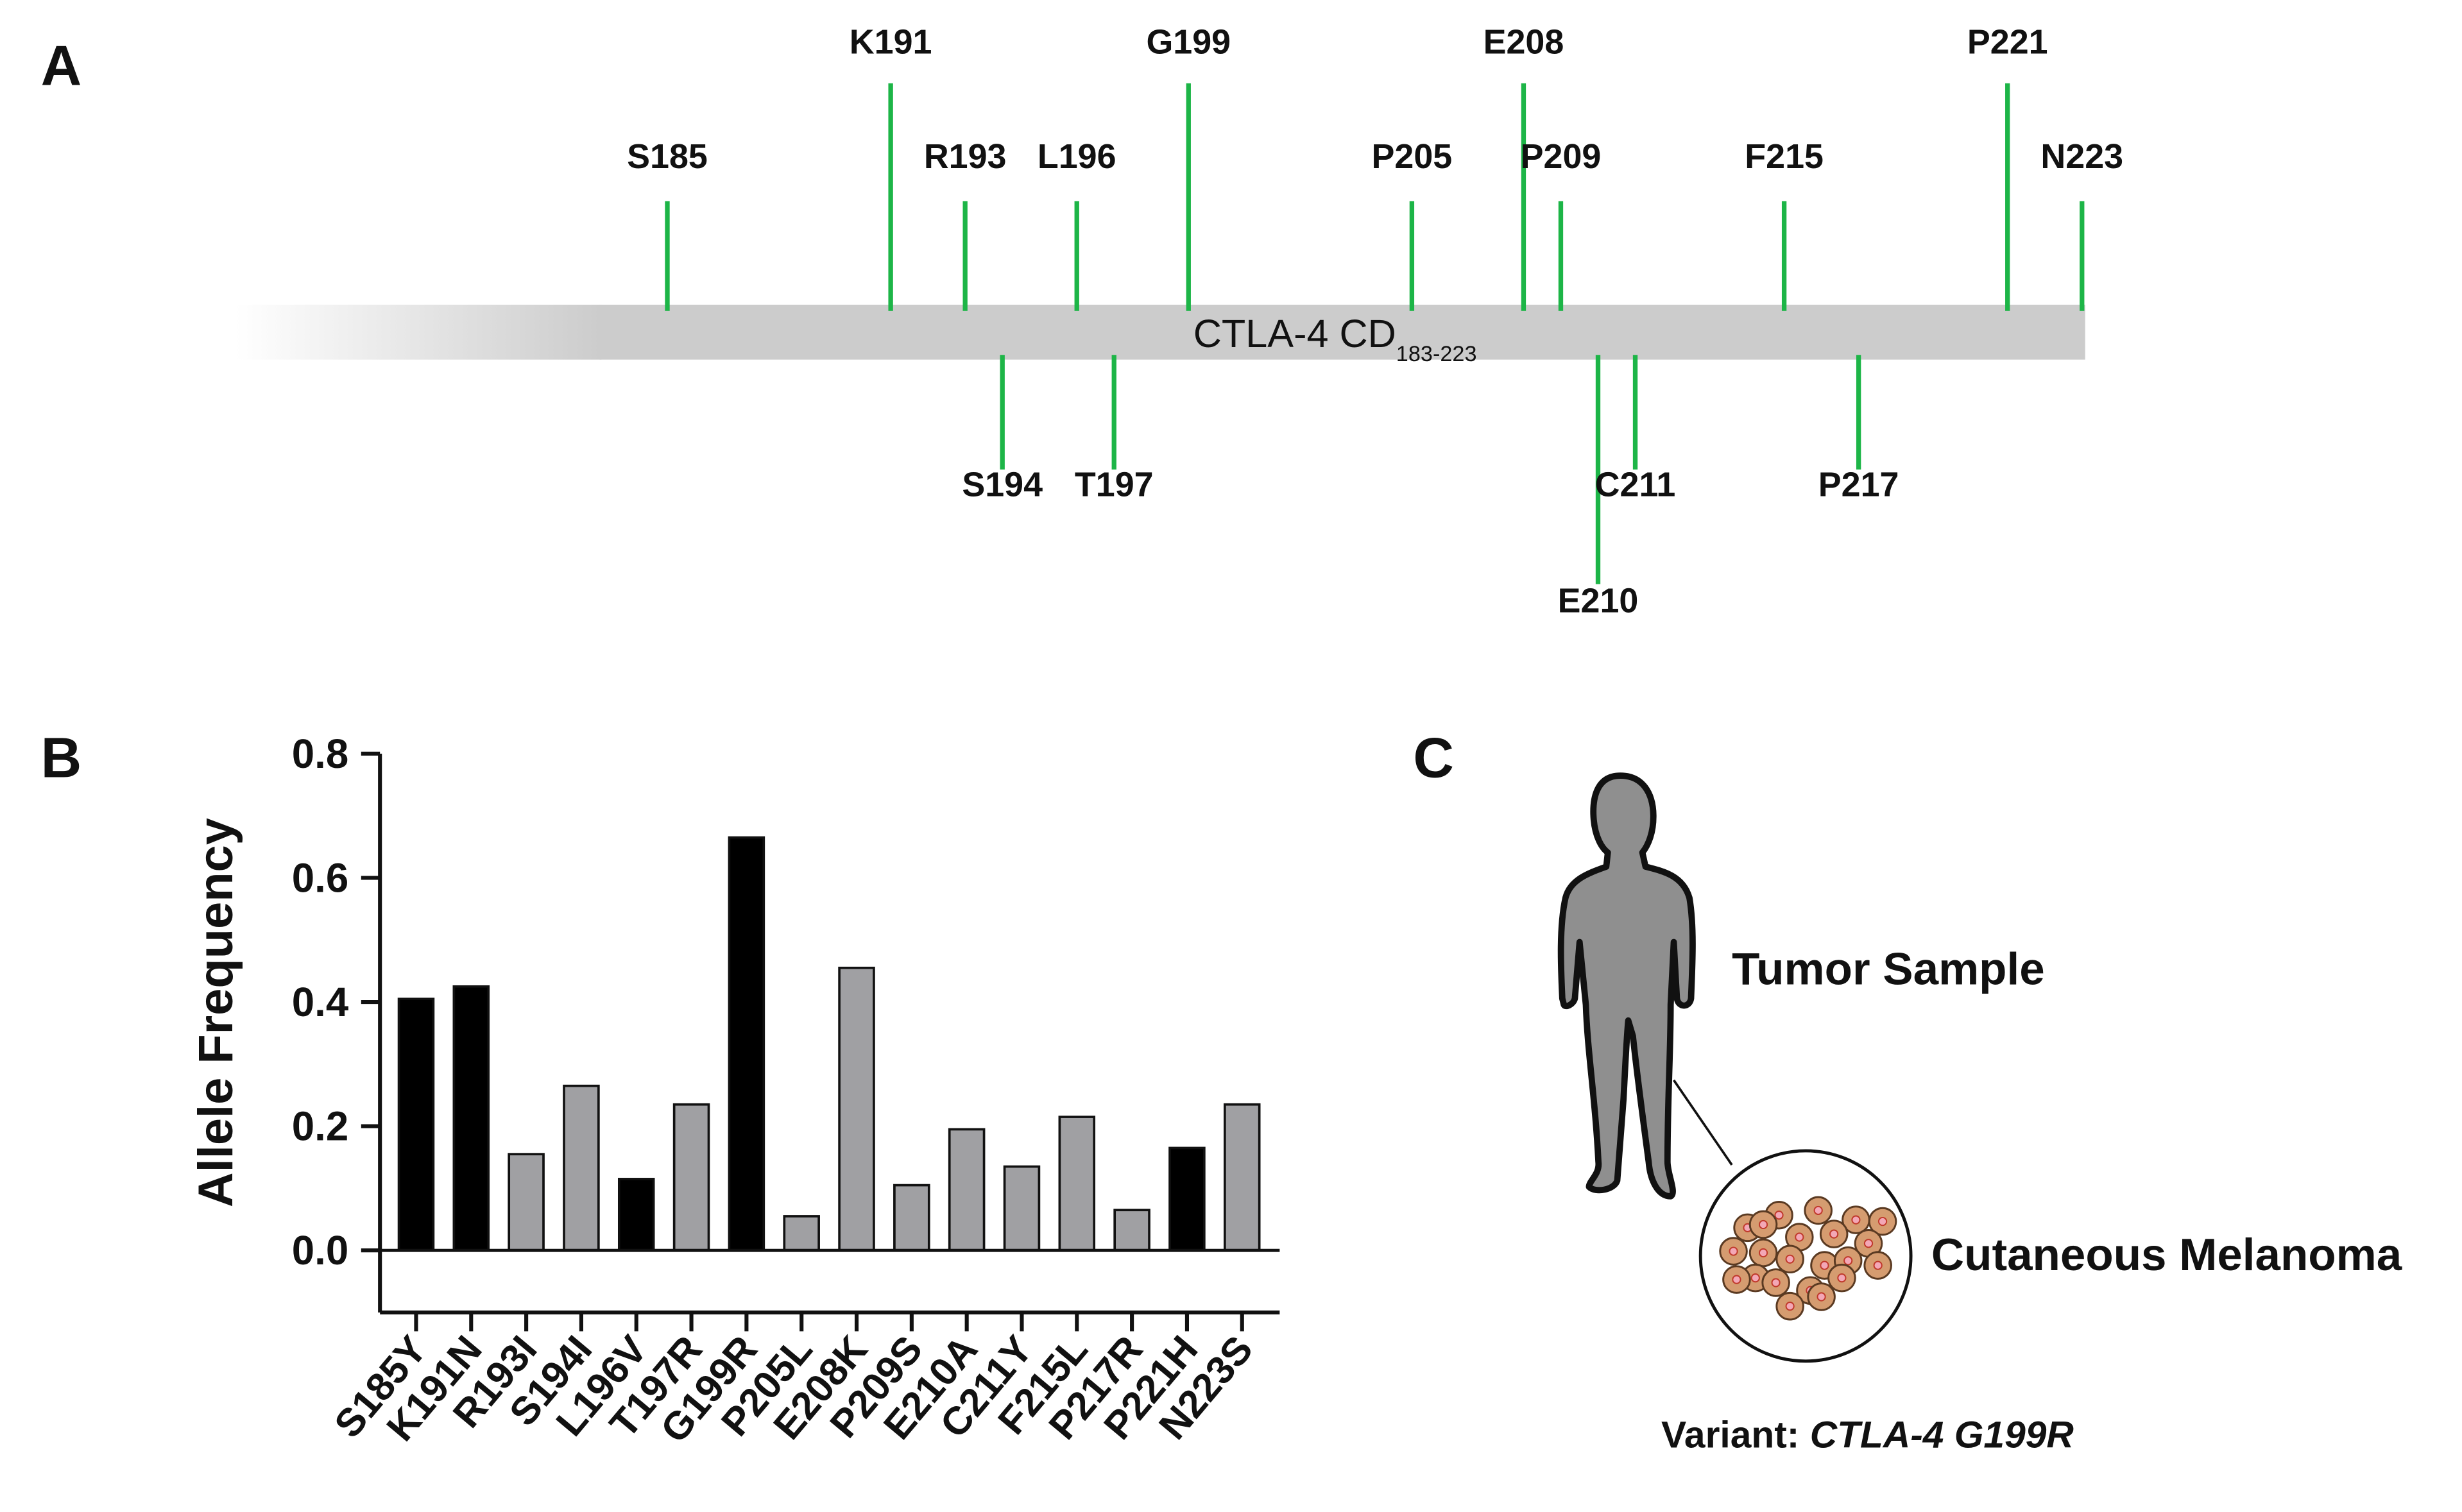 This screenshot has height=1512, width=2462. I want to click on site-label: F215, so click(1784, 156).